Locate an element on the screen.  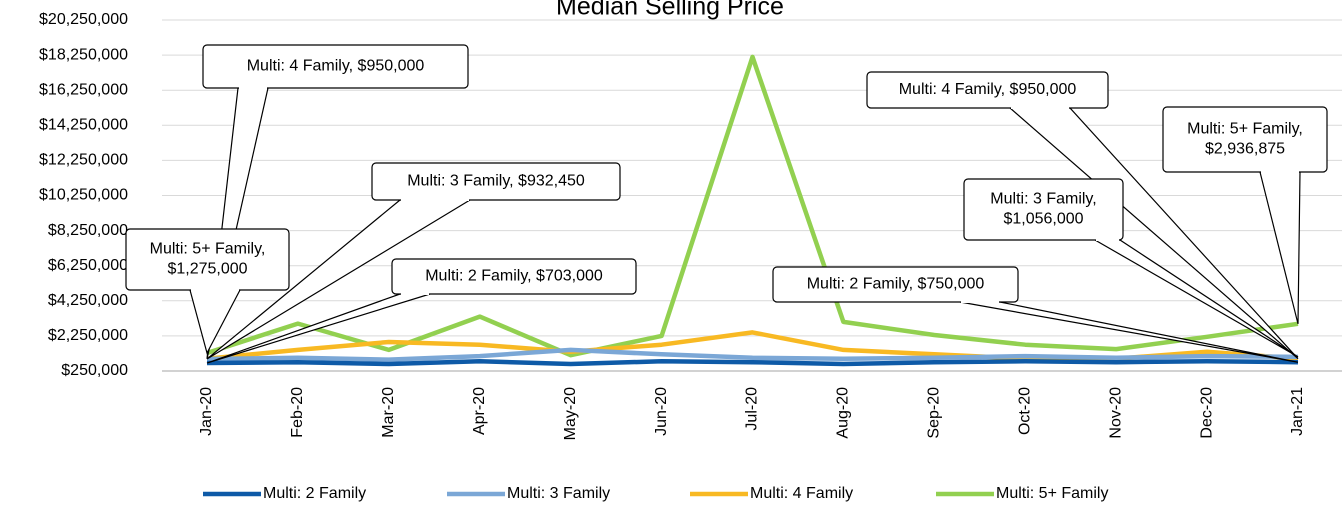
chart-title: Median Selling Price is located at coordinates (670, 10).